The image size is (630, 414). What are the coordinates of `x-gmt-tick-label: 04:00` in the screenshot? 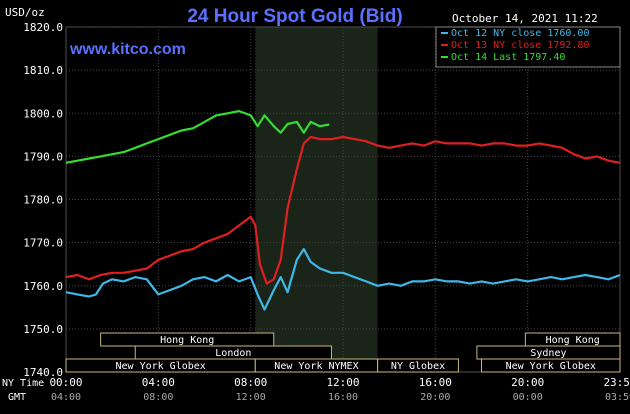 It's located at (66, 397).